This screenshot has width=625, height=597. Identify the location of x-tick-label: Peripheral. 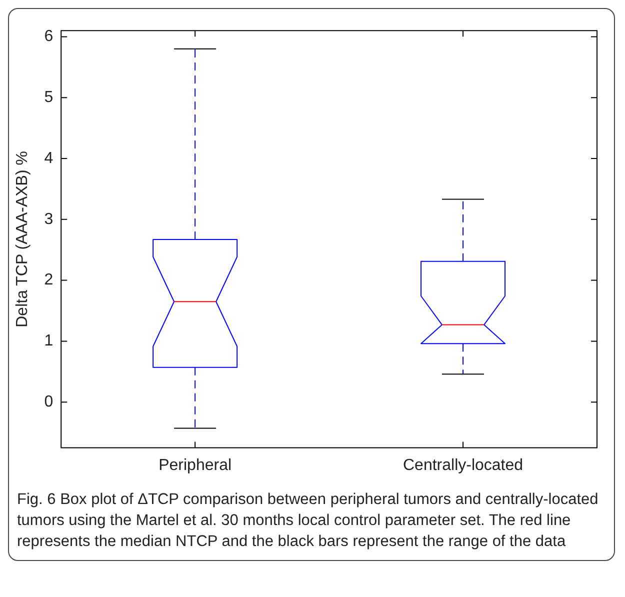
(195, 465).